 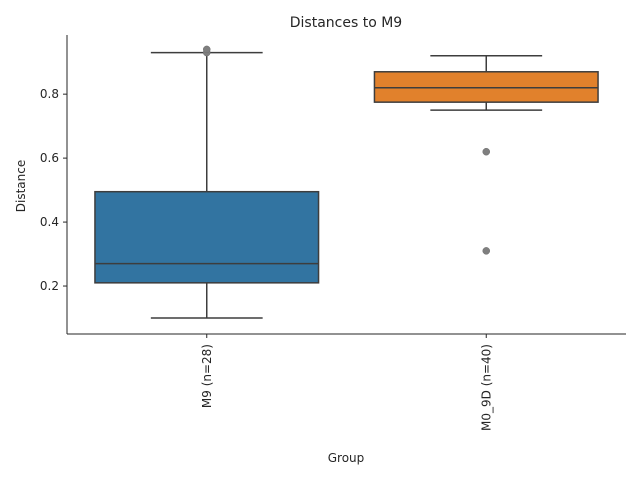 I want to click on y-ticks: 0.2 0.4 0.6 0.8, so click(x=53, y=190).